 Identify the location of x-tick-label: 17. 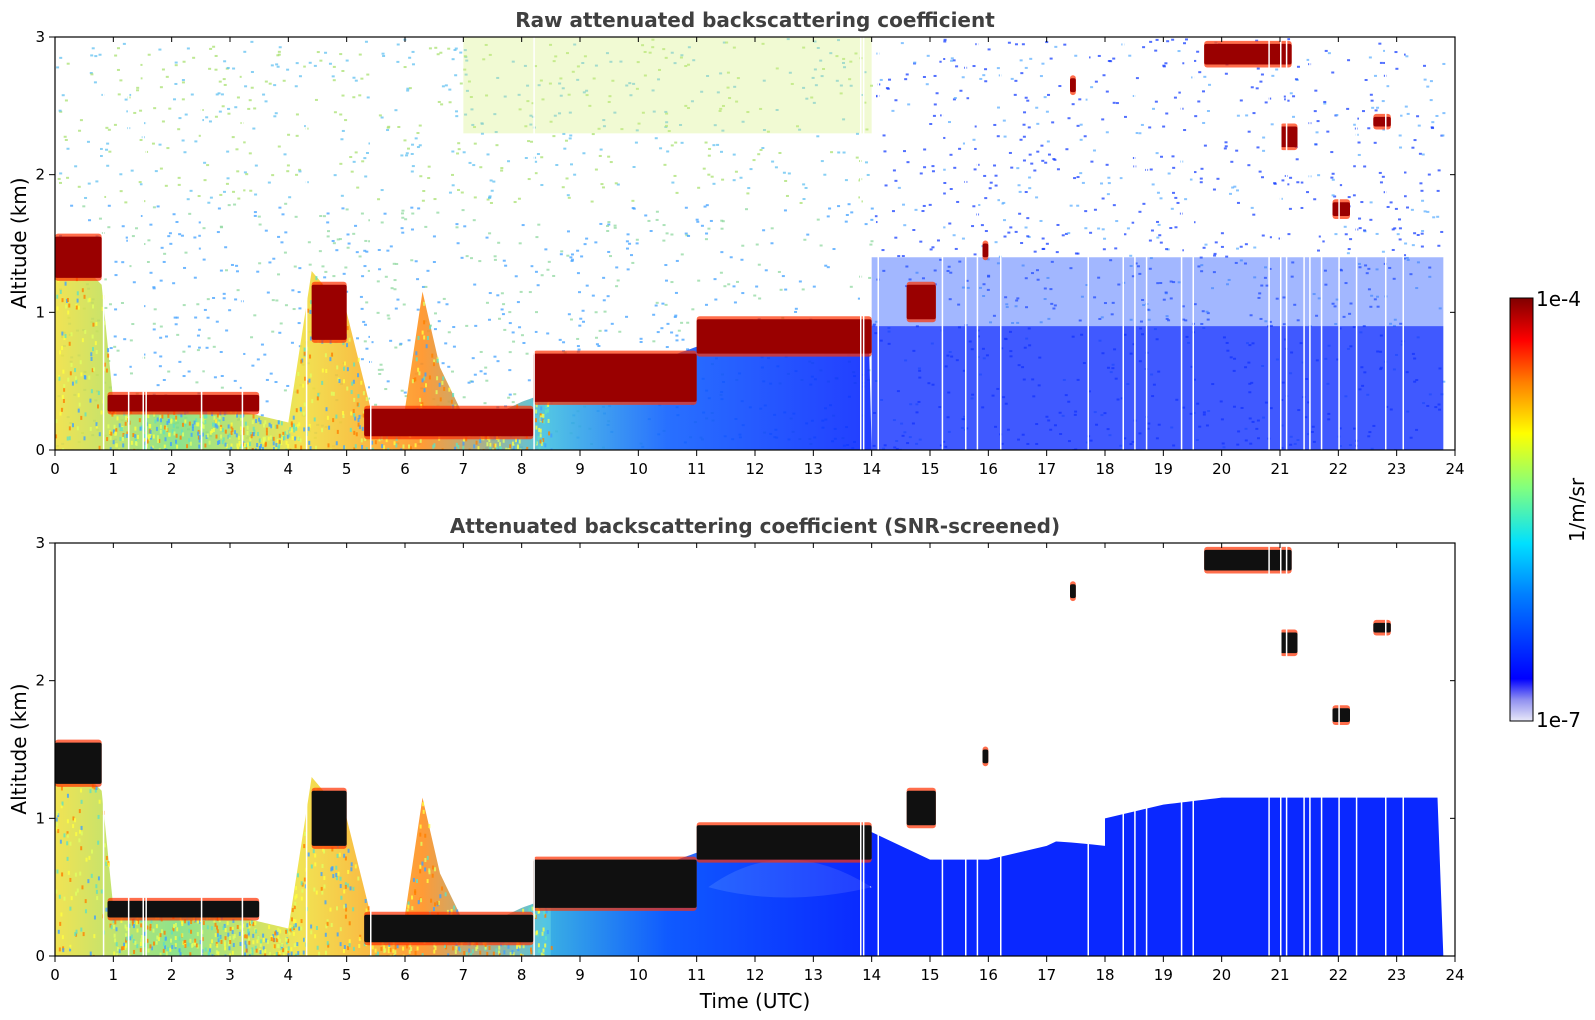
(1046, 975).